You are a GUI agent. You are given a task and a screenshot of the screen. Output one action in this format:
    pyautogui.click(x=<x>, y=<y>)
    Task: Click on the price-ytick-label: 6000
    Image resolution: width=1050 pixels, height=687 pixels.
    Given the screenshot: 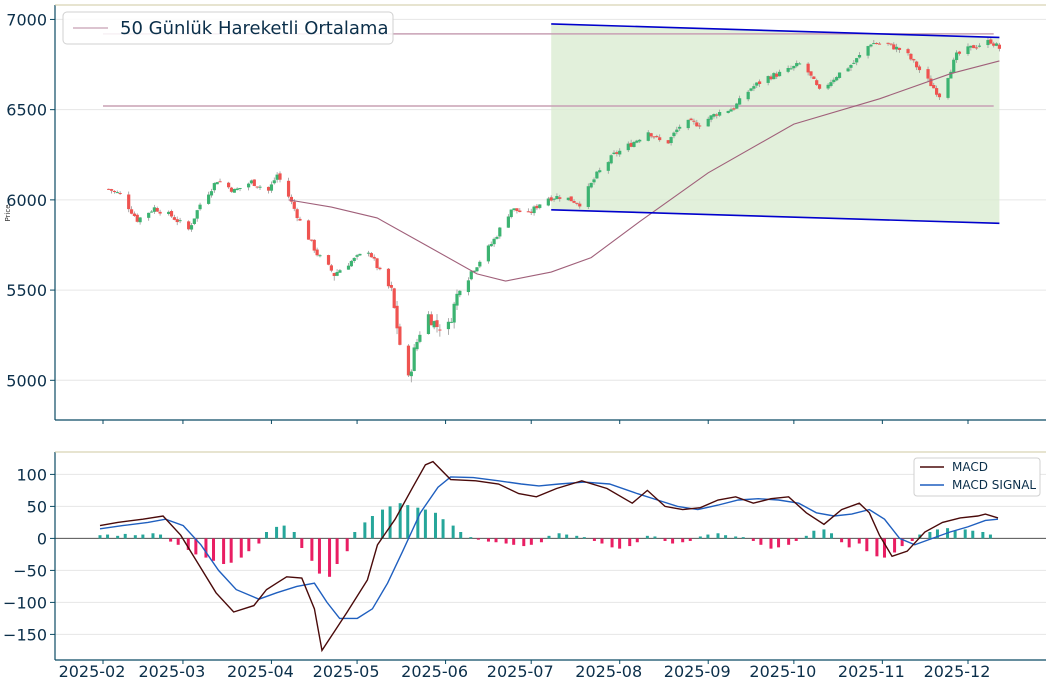 What is the action you would take?
    pyautogui.click(x=26, y=200)
    